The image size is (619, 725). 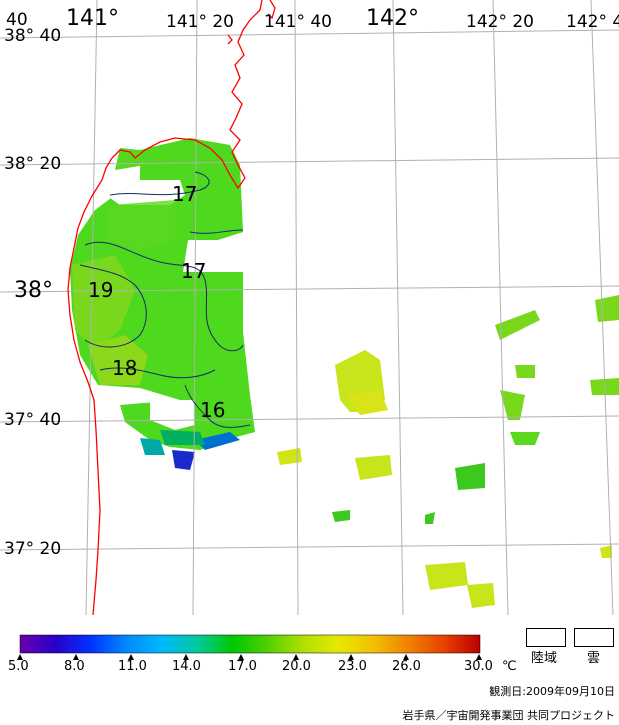 I want to click on colorbar-tick-label: 11.0, so click(x=132, y=666).